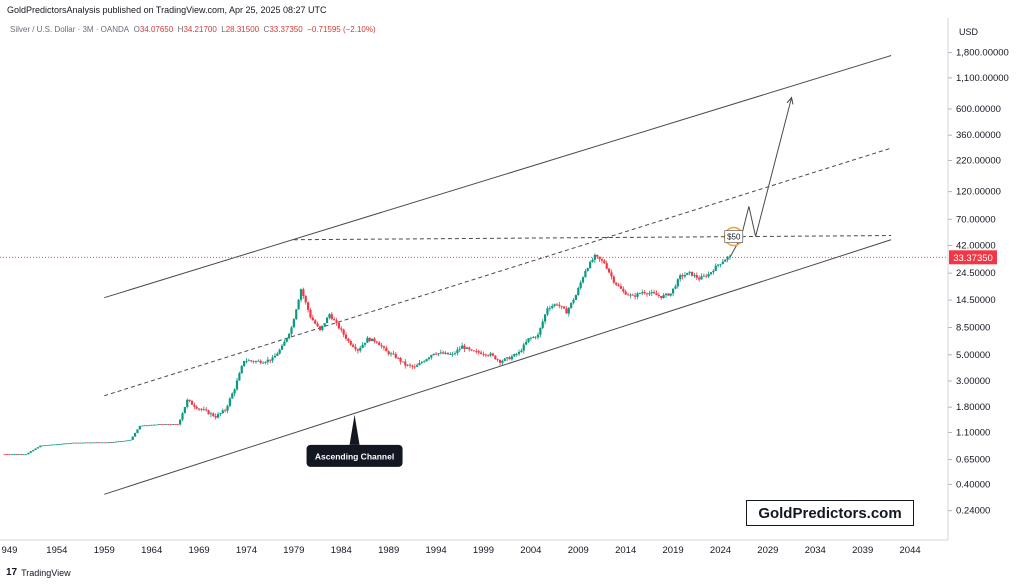 This screenshot has width=1024, height=586. I want to click on symbol-name: Silver / U.S. Dollar · 3M · OANDA, so click(70, 29).